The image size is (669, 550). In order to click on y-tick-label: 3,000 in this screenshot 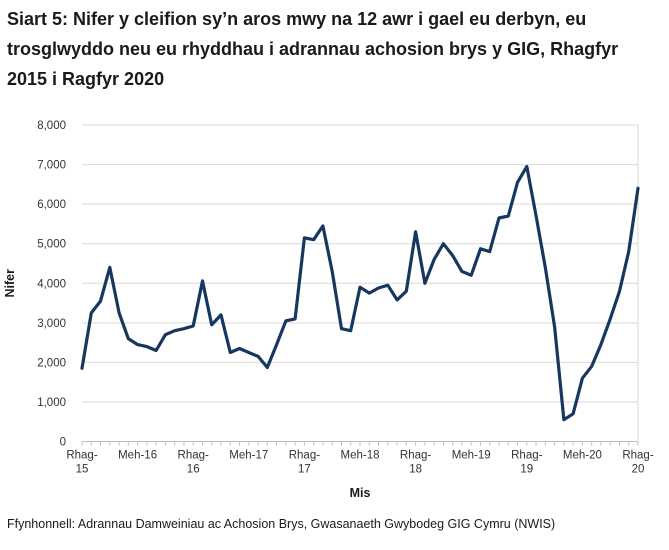, I will do `click(51, 324)`.